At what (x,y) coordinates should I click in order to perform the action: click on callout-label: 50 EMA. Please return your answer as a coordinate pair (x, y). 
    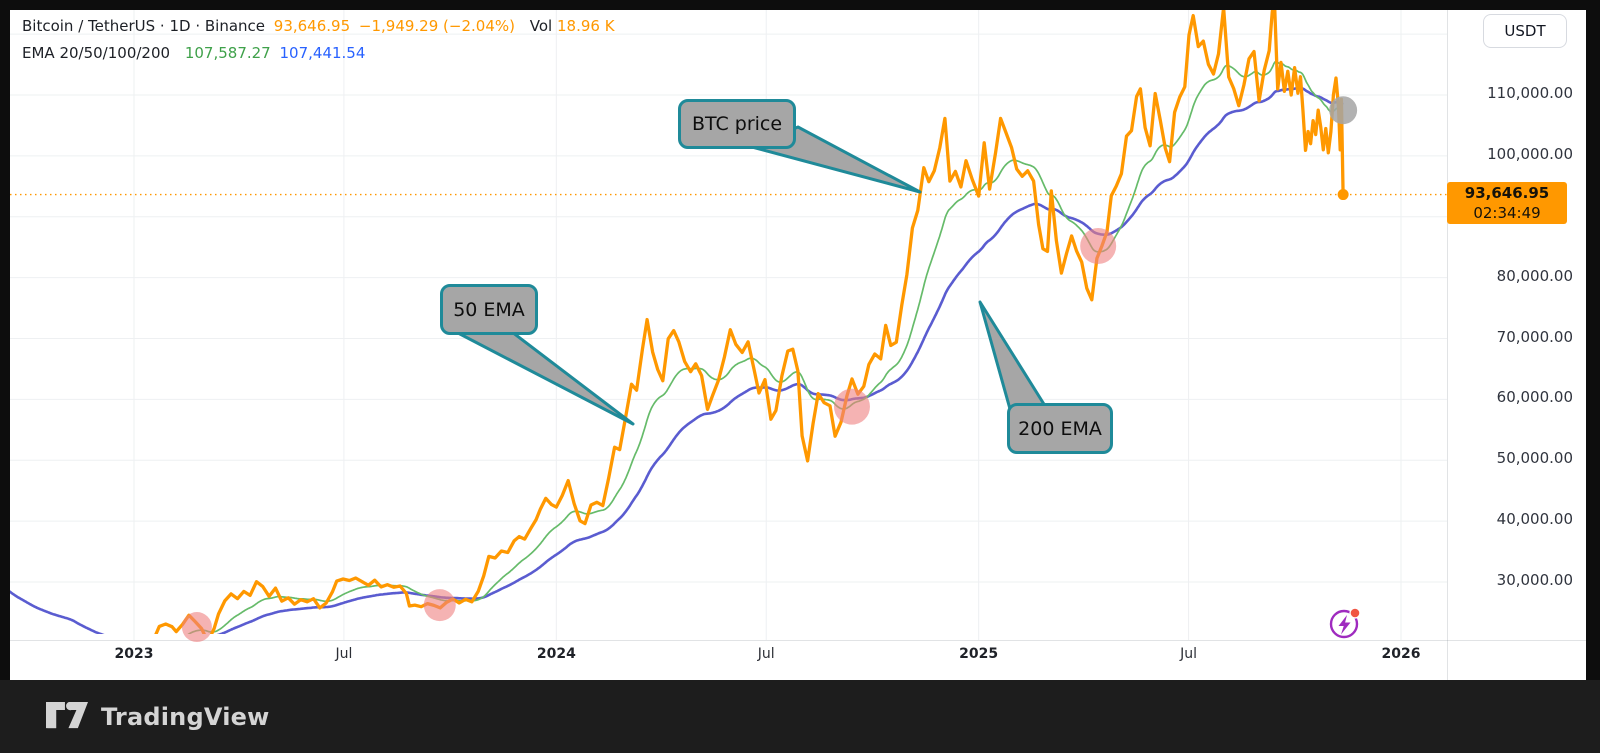
    Looking at the image, I should click on (489, 309).